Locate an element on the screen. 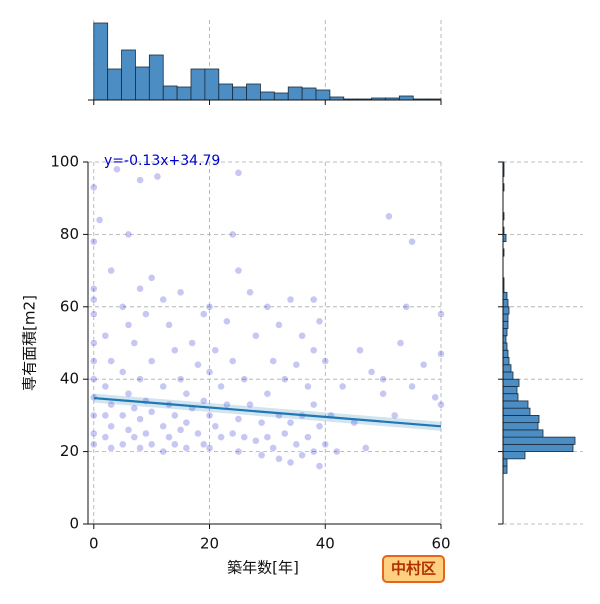  badge-box is located at coordinates (413, 569).